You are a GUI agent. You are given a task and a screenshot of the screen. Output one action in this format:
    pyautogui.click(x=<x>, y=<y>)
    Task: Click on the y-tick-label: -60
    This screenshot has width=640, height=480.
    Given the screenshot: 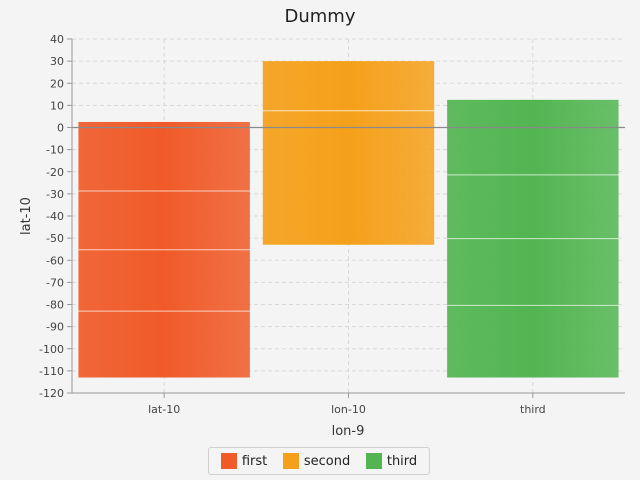 What is the action you would take?
    pyautogui.click(x=55, y=260)
    